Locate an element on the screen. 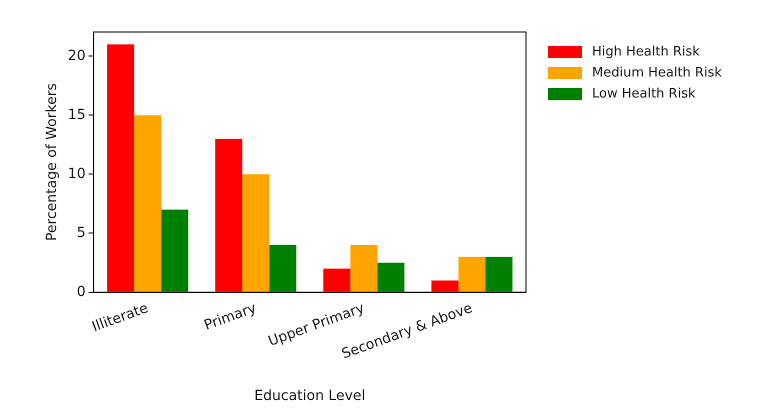 The width and height of the screenshot is (766, 415). y-tick-label: 15 is located at coordinates (77, 114).